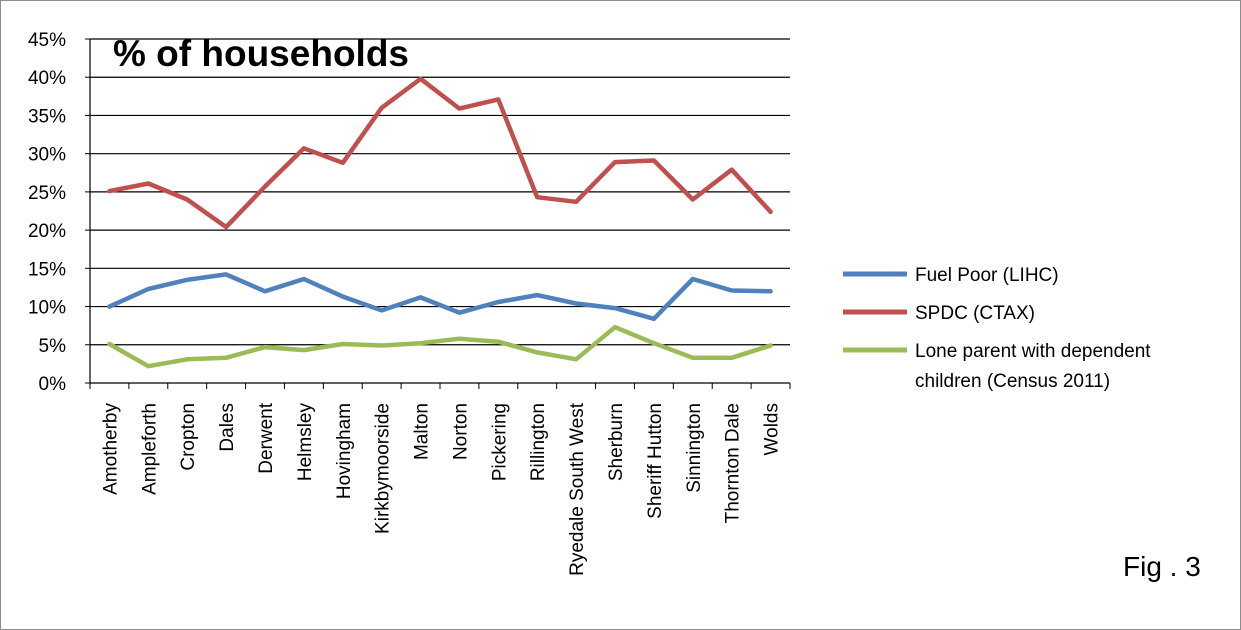  Describe the element at coordinates (499, 442) in the screenshot. I see `x-tick-label: Pickering` at that location.